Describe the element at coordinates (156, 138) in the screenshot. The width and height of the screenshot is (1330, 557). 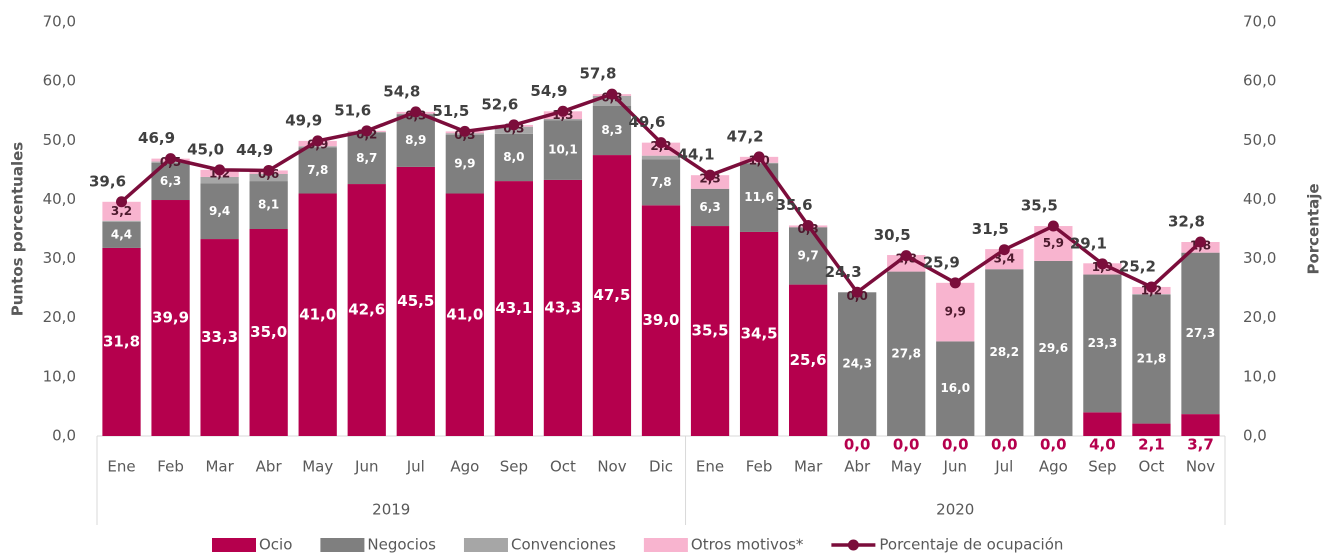
I see `line-value-label: 46,9` at that location.